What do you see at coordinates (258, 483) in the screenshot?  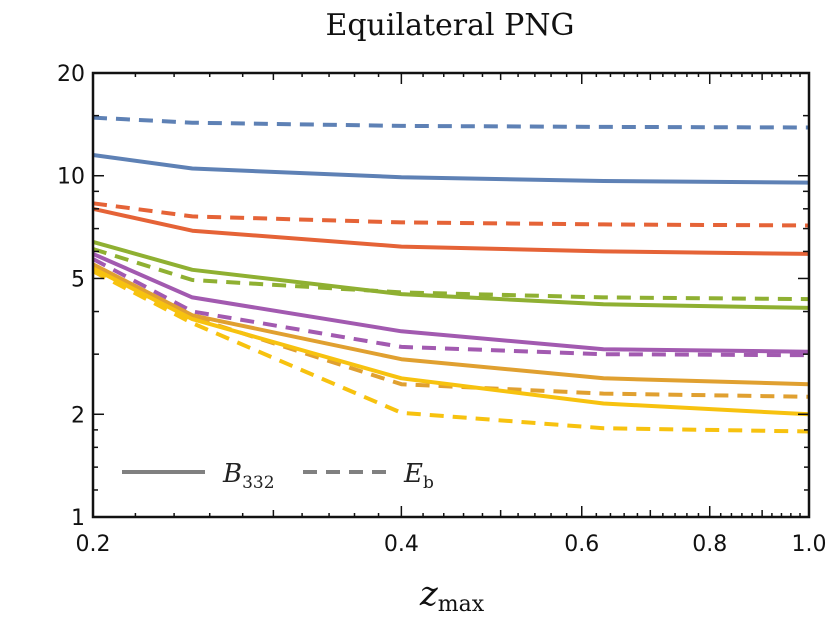 I see `legend-b332-sub: 332` at bounding box center [258, 483].